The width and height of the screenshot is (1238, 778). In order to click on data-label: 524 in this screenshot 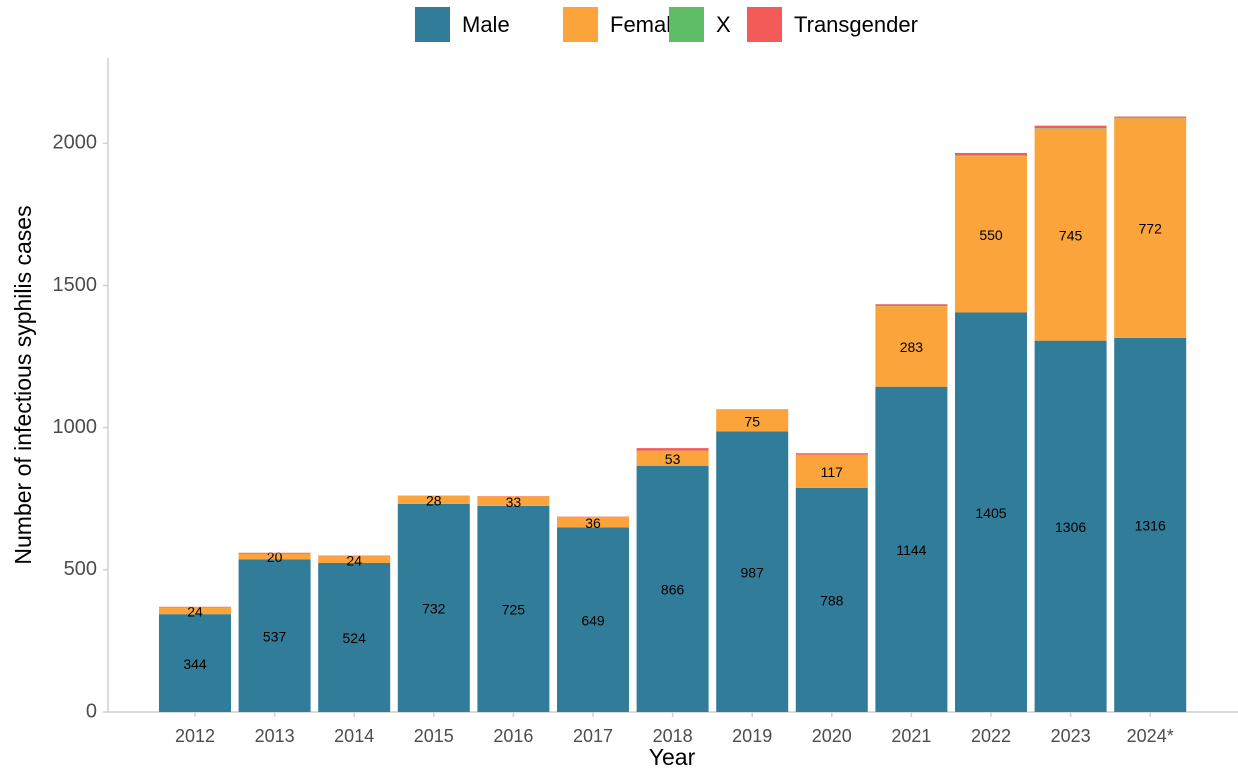, I will do `click(355, 638)`.